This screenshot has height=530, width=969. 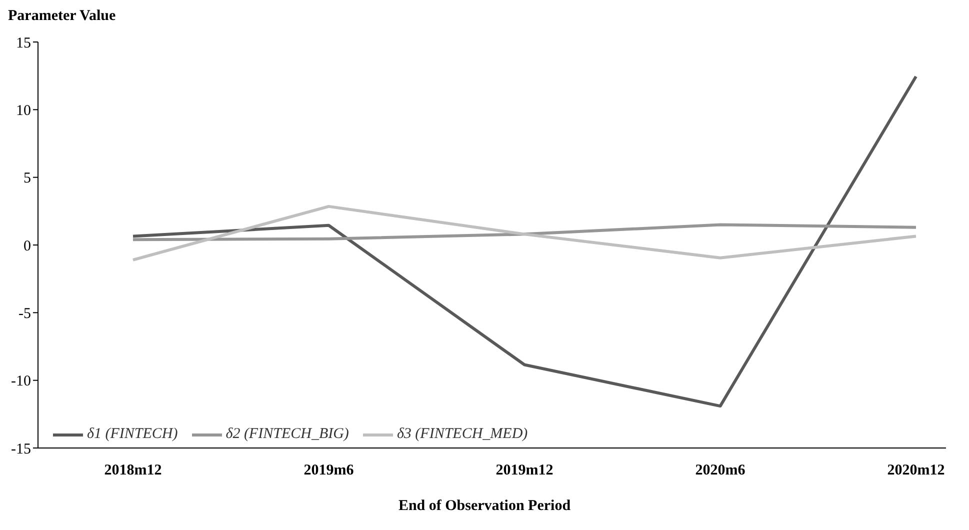 I want to click on x-tick-label: 2019m12, so click(x=525, y=470).